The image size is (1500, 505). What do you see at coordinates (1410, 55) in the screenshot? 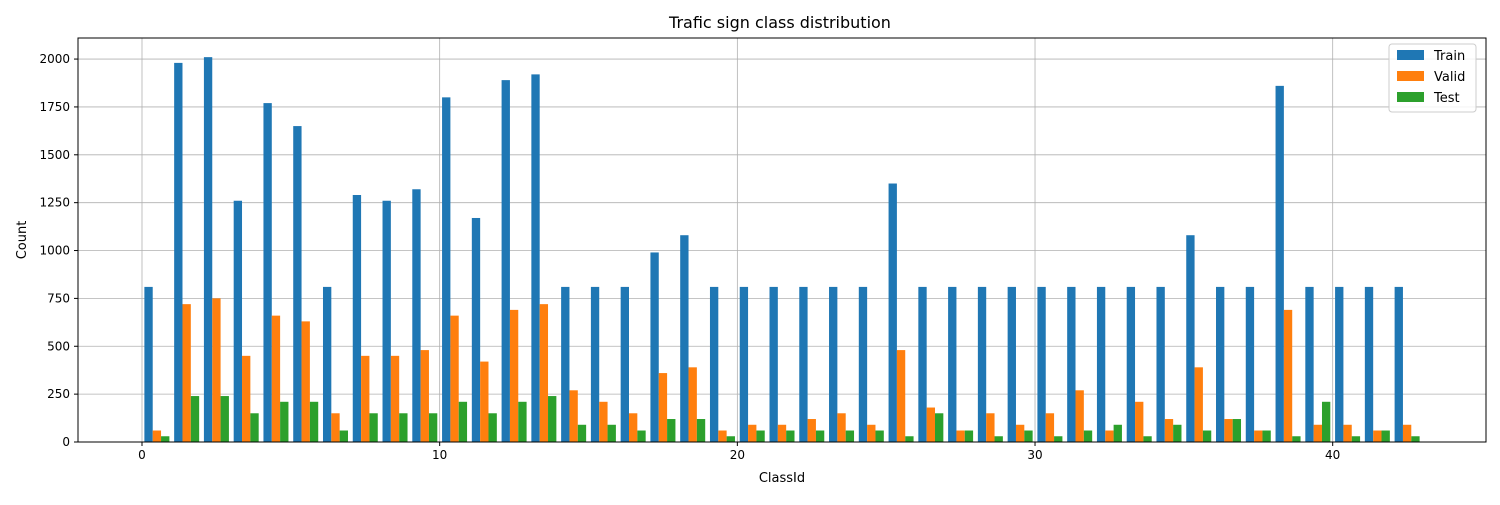
I see `legend-swatch-train` at bounding box center [1410, 55].